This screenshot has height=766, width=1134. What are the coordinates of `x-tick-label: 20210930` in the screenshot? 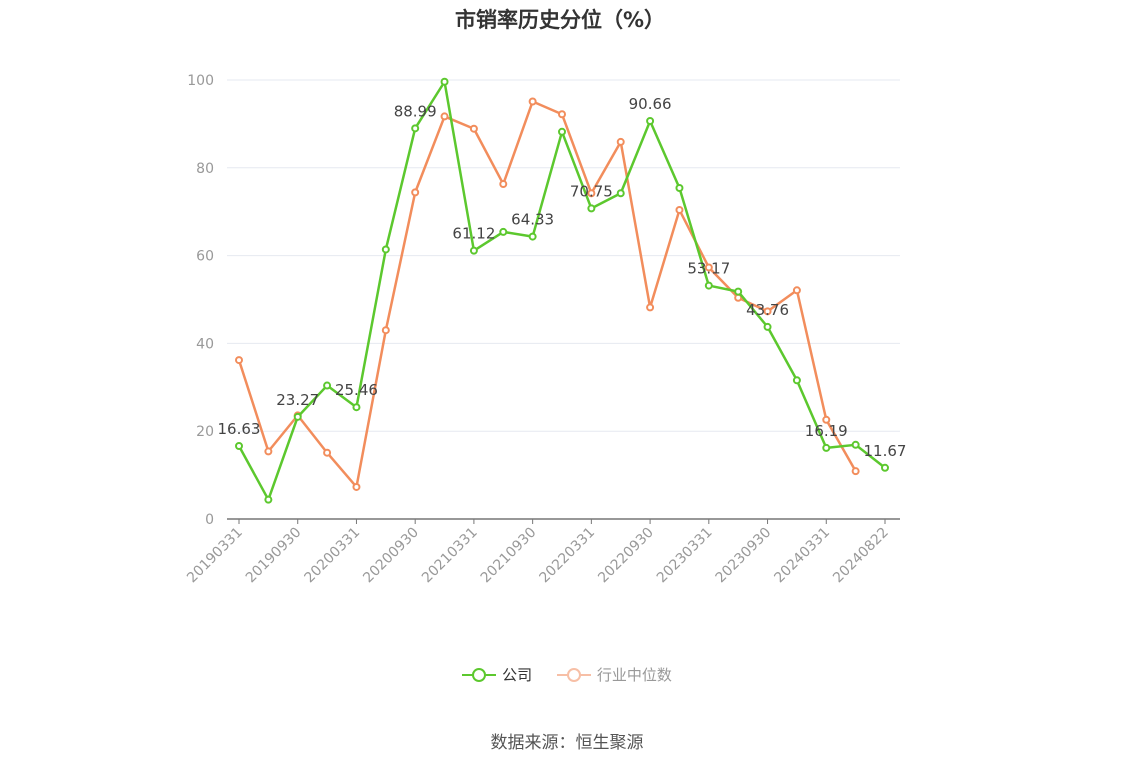 It's located at (509, 556).